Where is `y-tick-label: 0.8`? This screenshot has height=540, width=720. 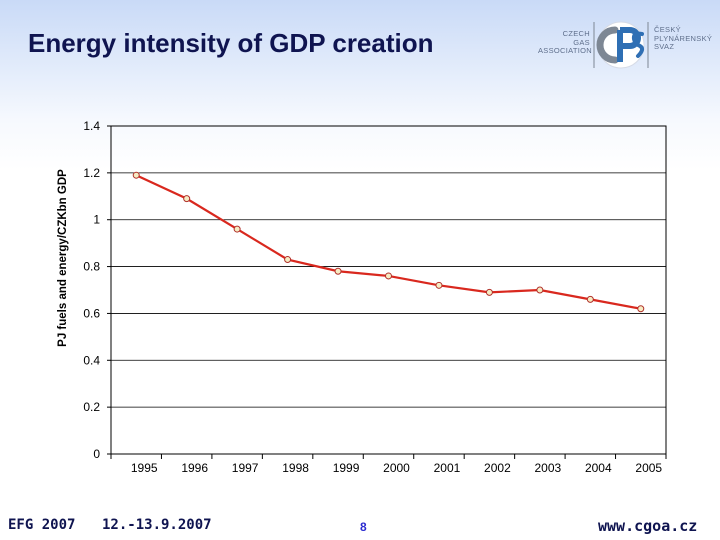 y-tick-label: 0.8 is located at coordinates (91, 267).